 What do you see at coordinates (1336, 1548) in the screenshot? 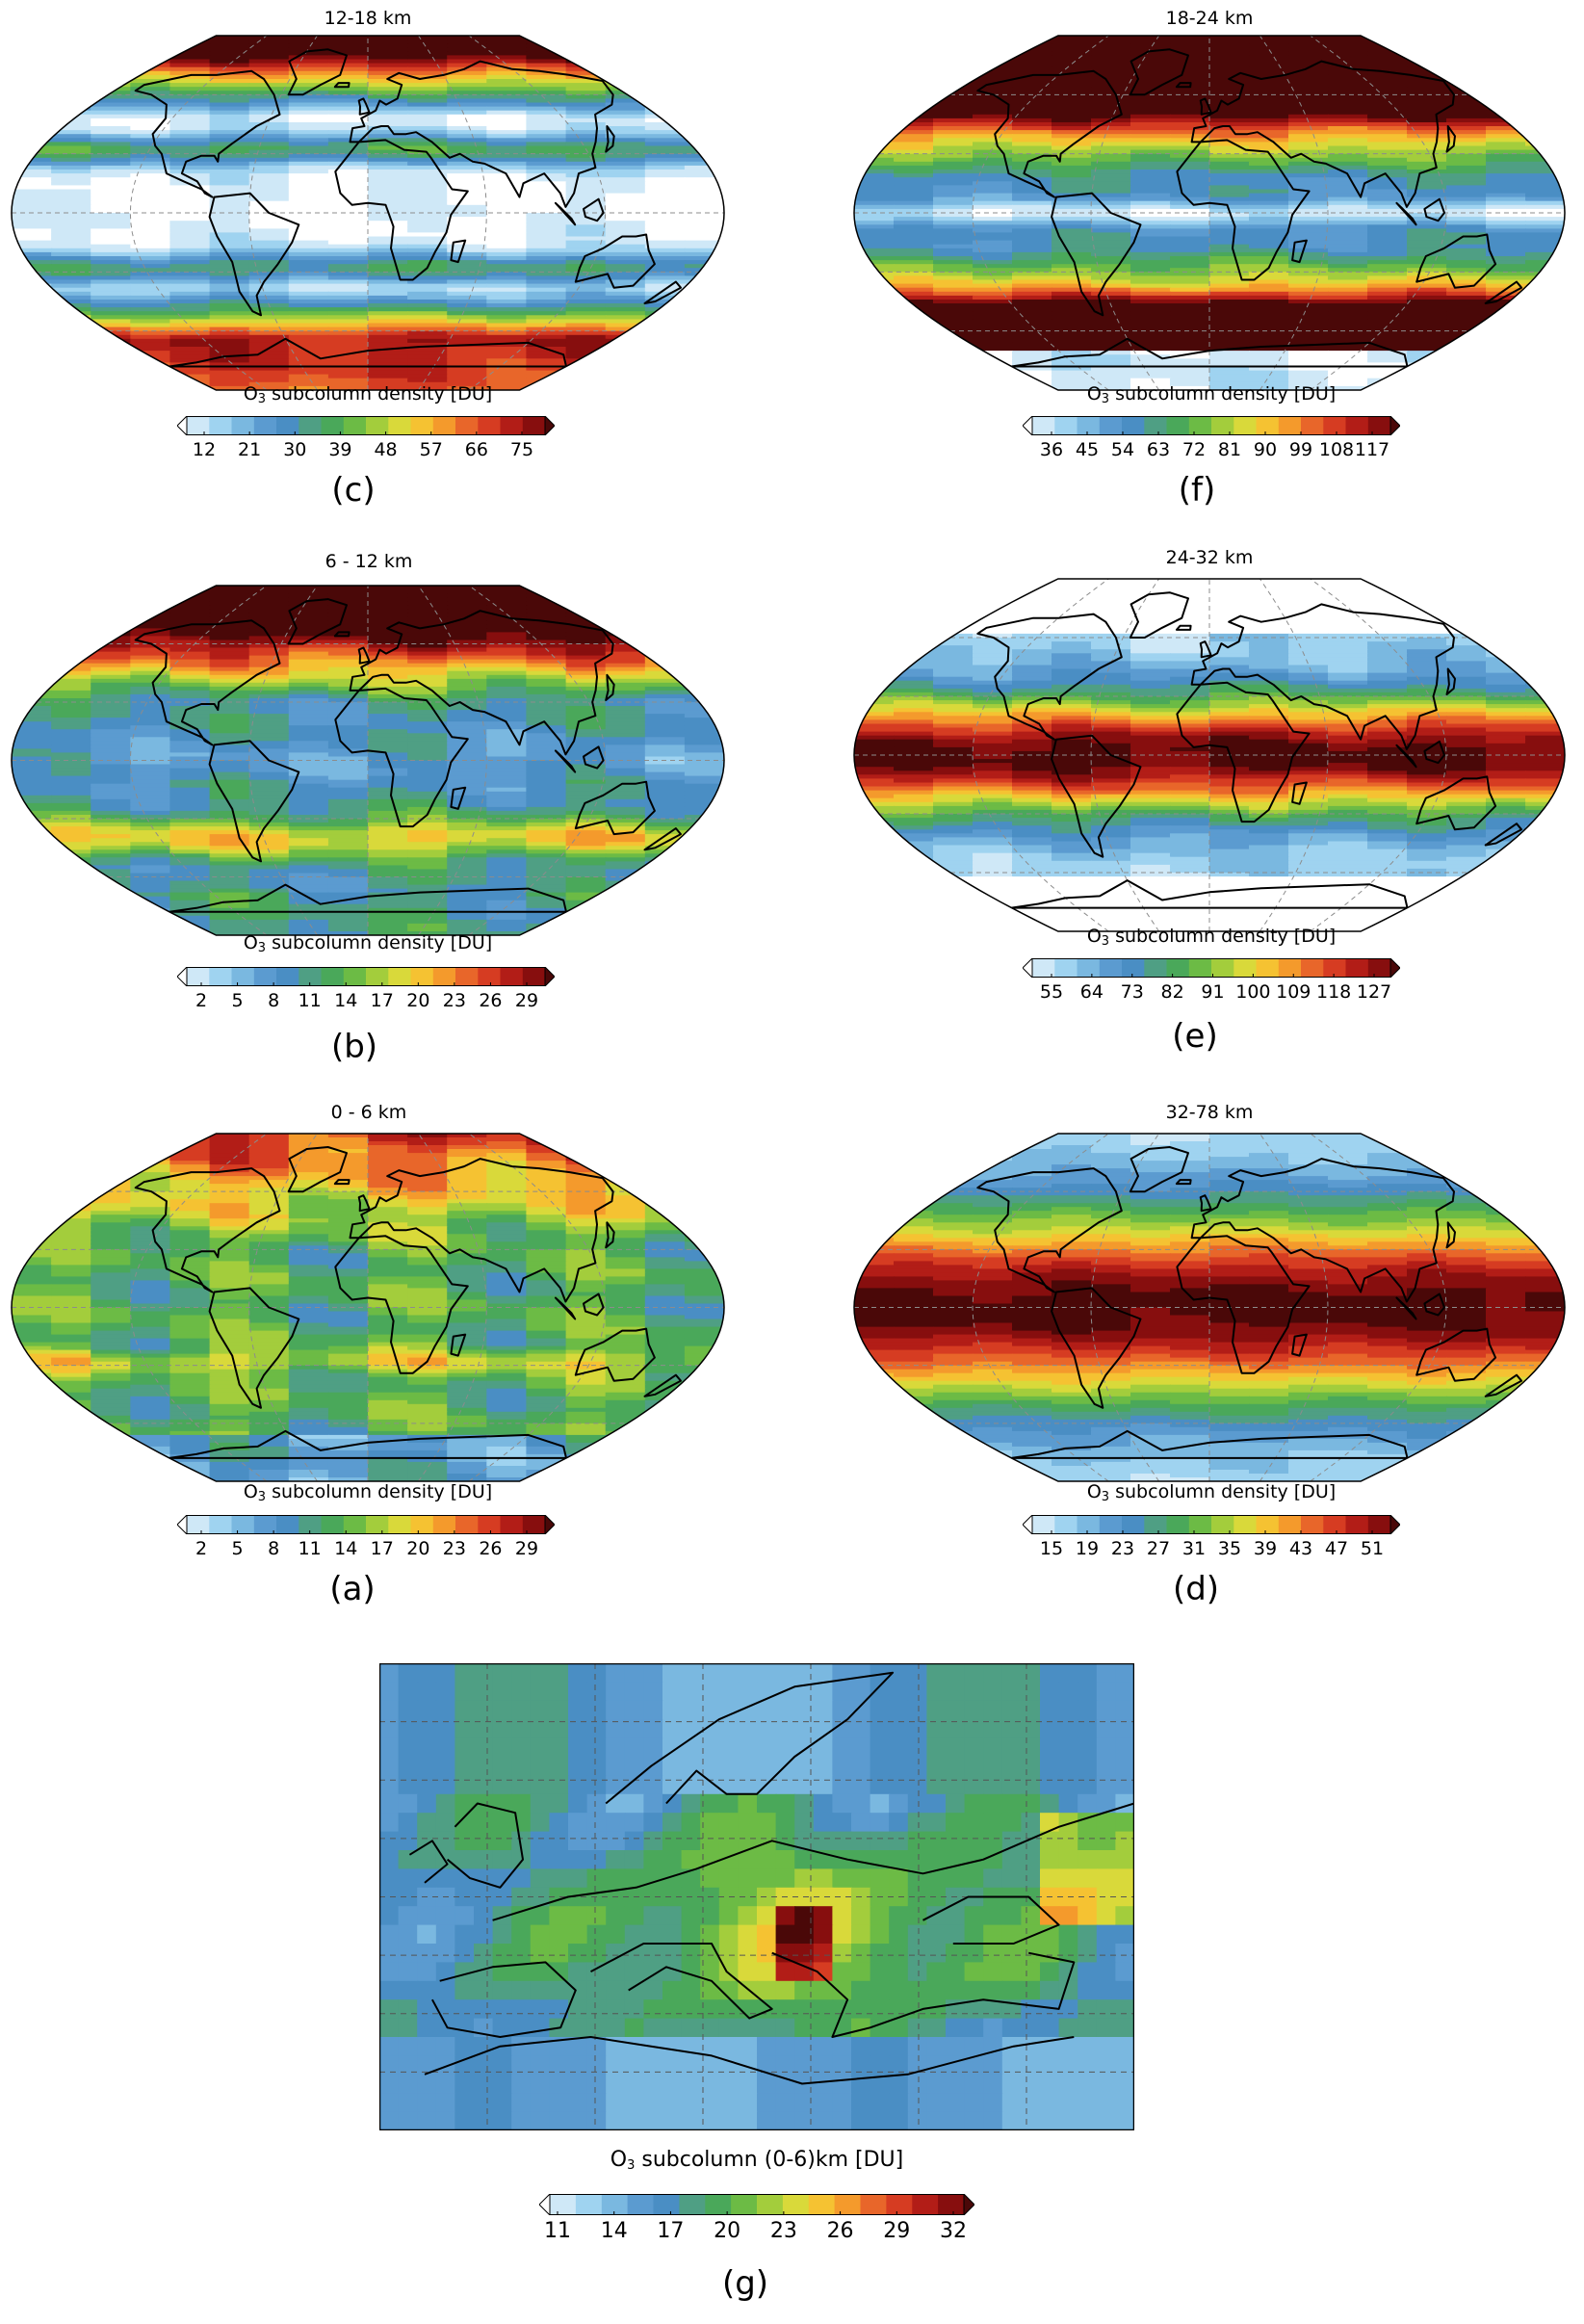
I see `colorbar-tick: 47` at bounding box center [1336, 1548].